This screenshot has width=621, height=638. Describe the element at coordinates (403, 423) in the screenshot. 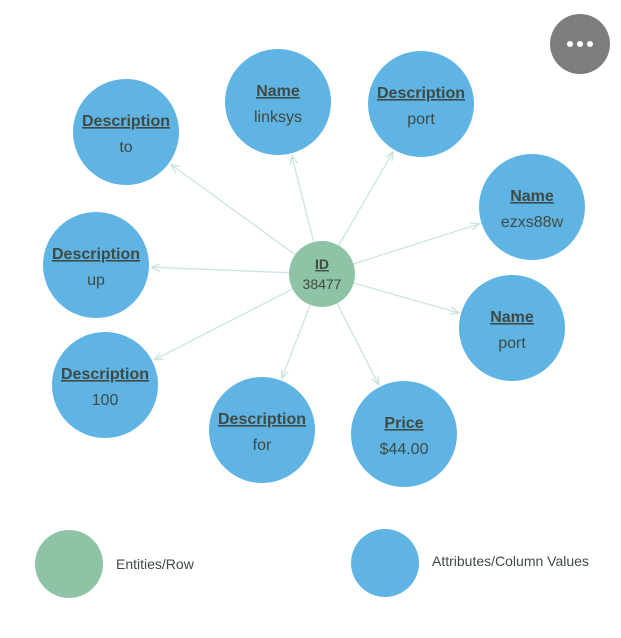

I see `attribute-key: Price` at that location.